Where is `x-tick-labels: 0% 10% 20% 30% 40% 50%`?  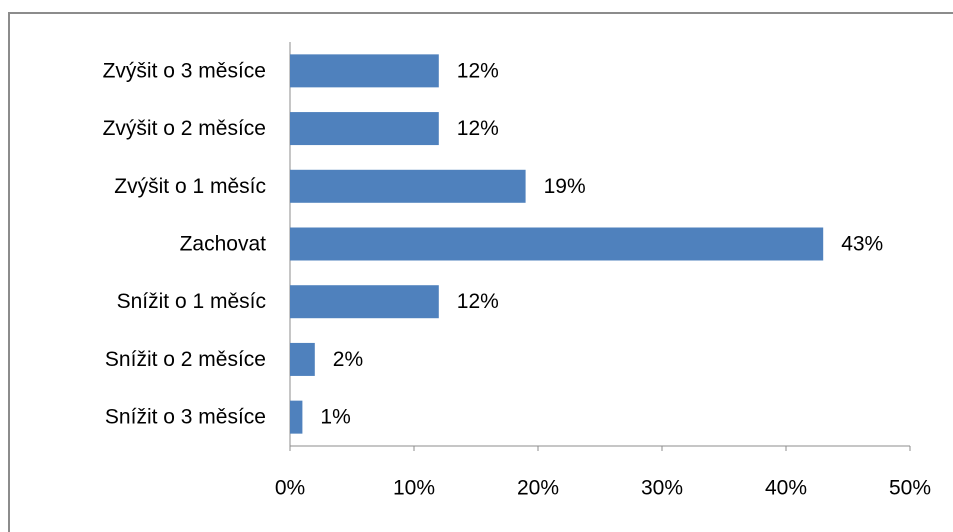
x-tick-labels: 0% 10% 20% 30% 40% 50% is located at coordinates (603, 473).